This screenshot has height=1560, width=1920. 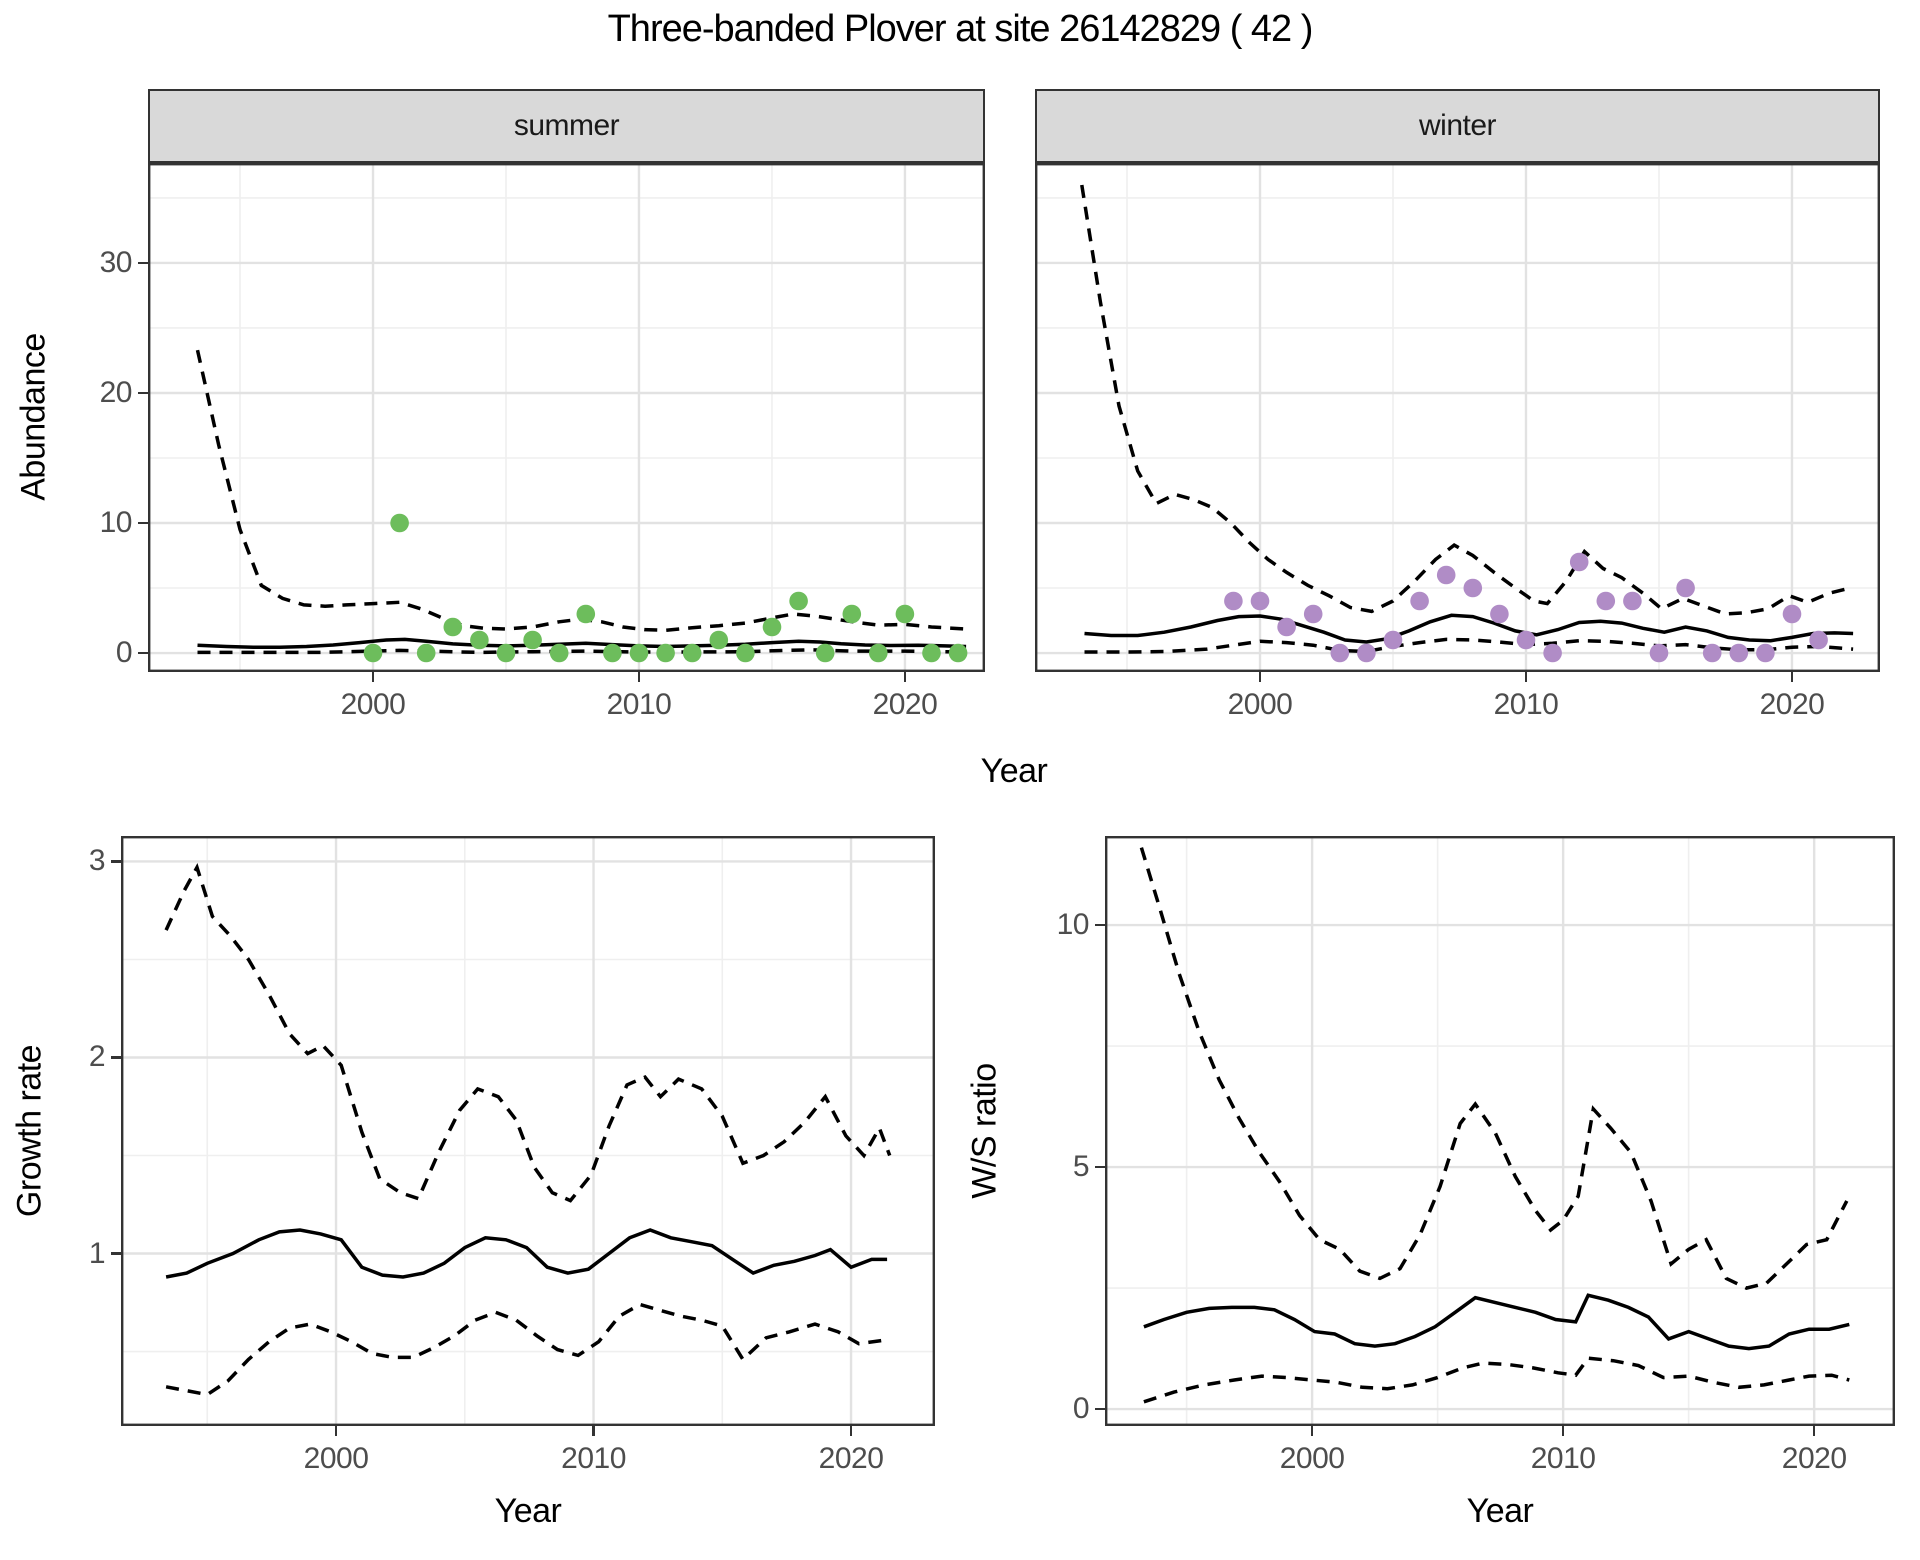 I want to click on y-axis-tick-label: 30, so click(x=116, y=262).